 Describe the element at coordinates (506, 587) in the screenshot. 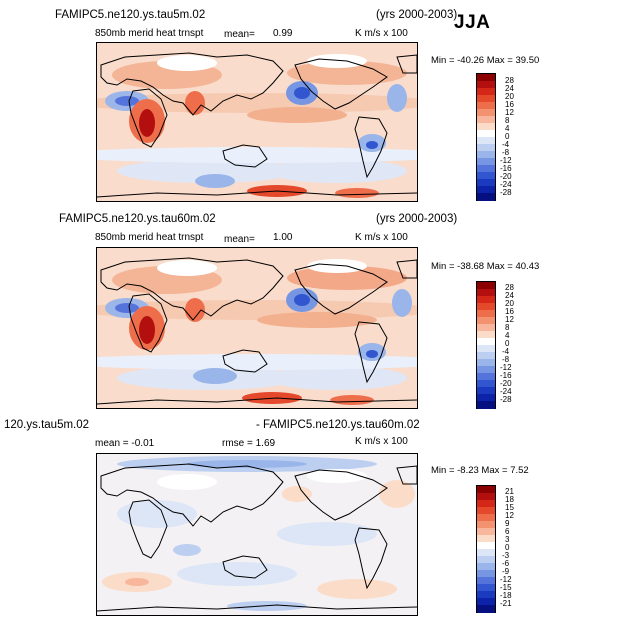

I see `colorbar-tick: -15` at that location.